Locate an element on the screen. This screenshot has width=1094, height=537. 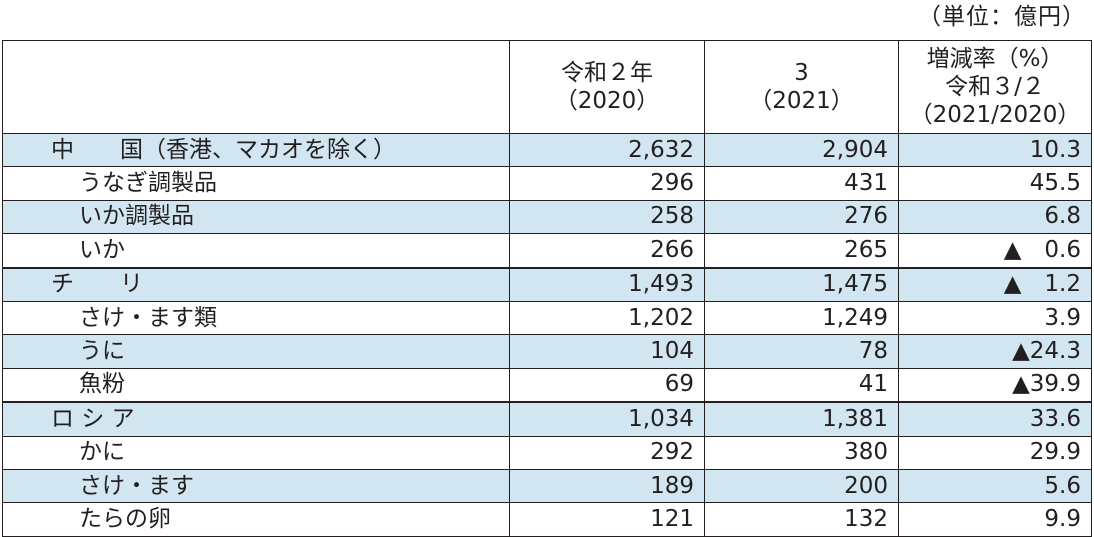
row-name: チ リ is located at coordinates (256, 284).